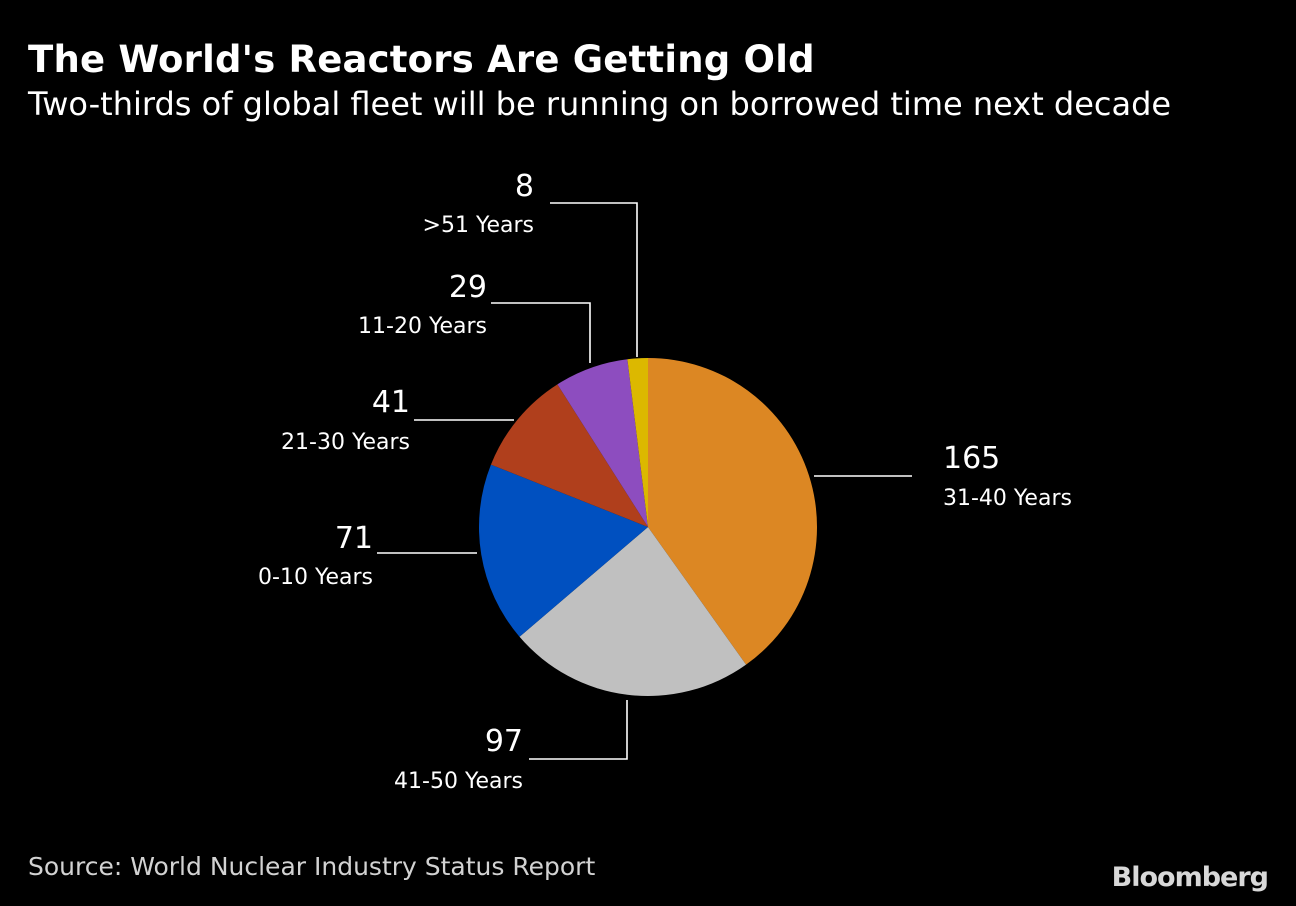  Describe the element at coordinates (421, 59) in the screenshot. I see `chart-title: The World's Reactors Are Getting Old` at that location.